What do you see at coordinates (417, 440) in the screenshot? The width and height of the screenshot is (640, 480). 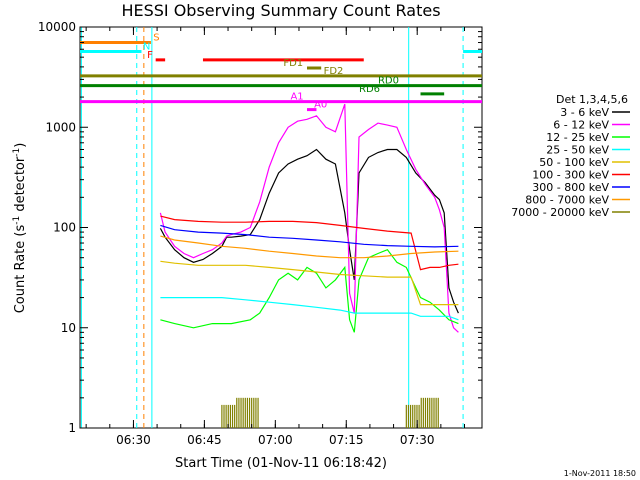 I see `x-tick-label-4: 07:30` at bounding box center [417, 440].